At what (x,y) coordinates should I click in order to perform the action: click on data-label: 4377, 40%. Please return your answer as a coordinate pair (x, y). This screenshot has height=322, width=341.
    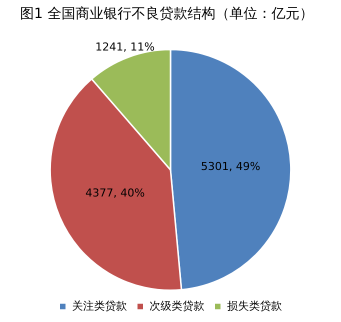
    Looking at the image, I should click on (115, 193).